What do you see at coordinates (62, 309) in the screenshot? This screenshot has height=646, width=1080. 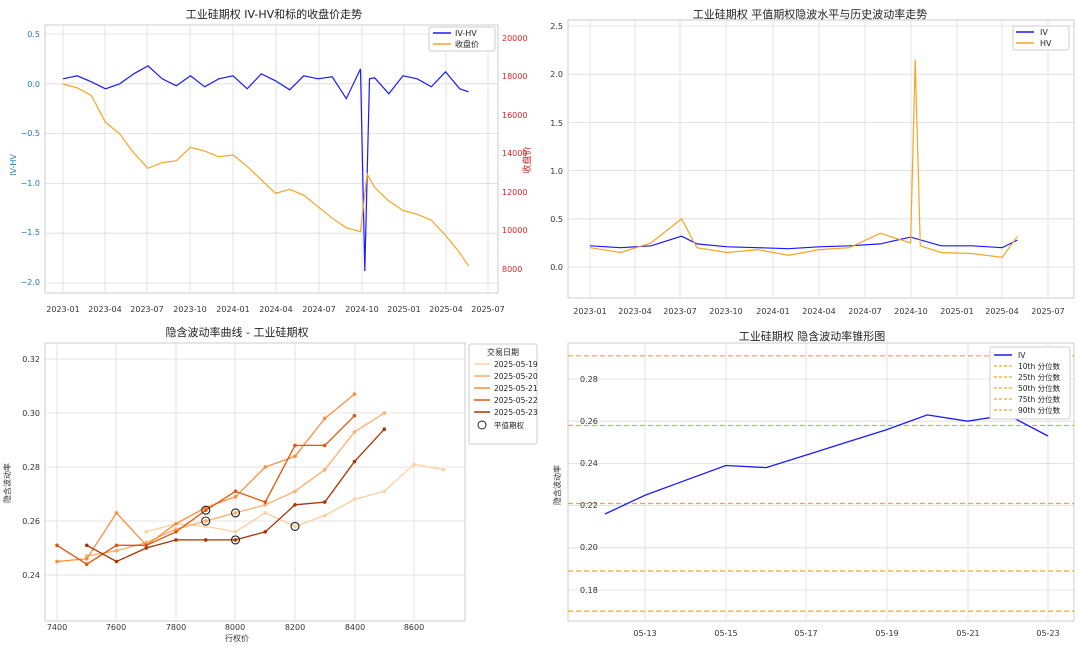 I see `x-tick-label: 2023-01` at bounding box center [62, 309].